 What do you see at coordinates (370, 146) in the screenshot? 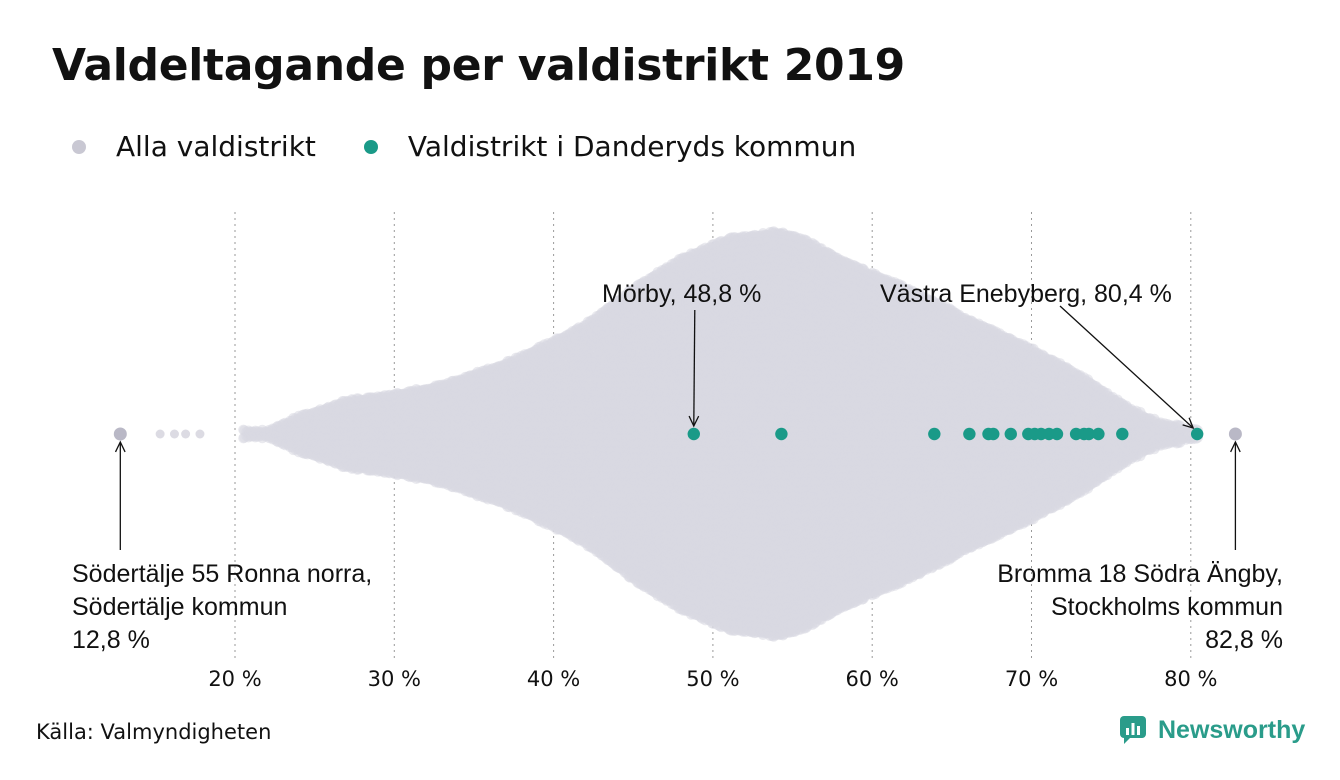
I see `legend-dot-danderyd` at bounding box center [370, 146].